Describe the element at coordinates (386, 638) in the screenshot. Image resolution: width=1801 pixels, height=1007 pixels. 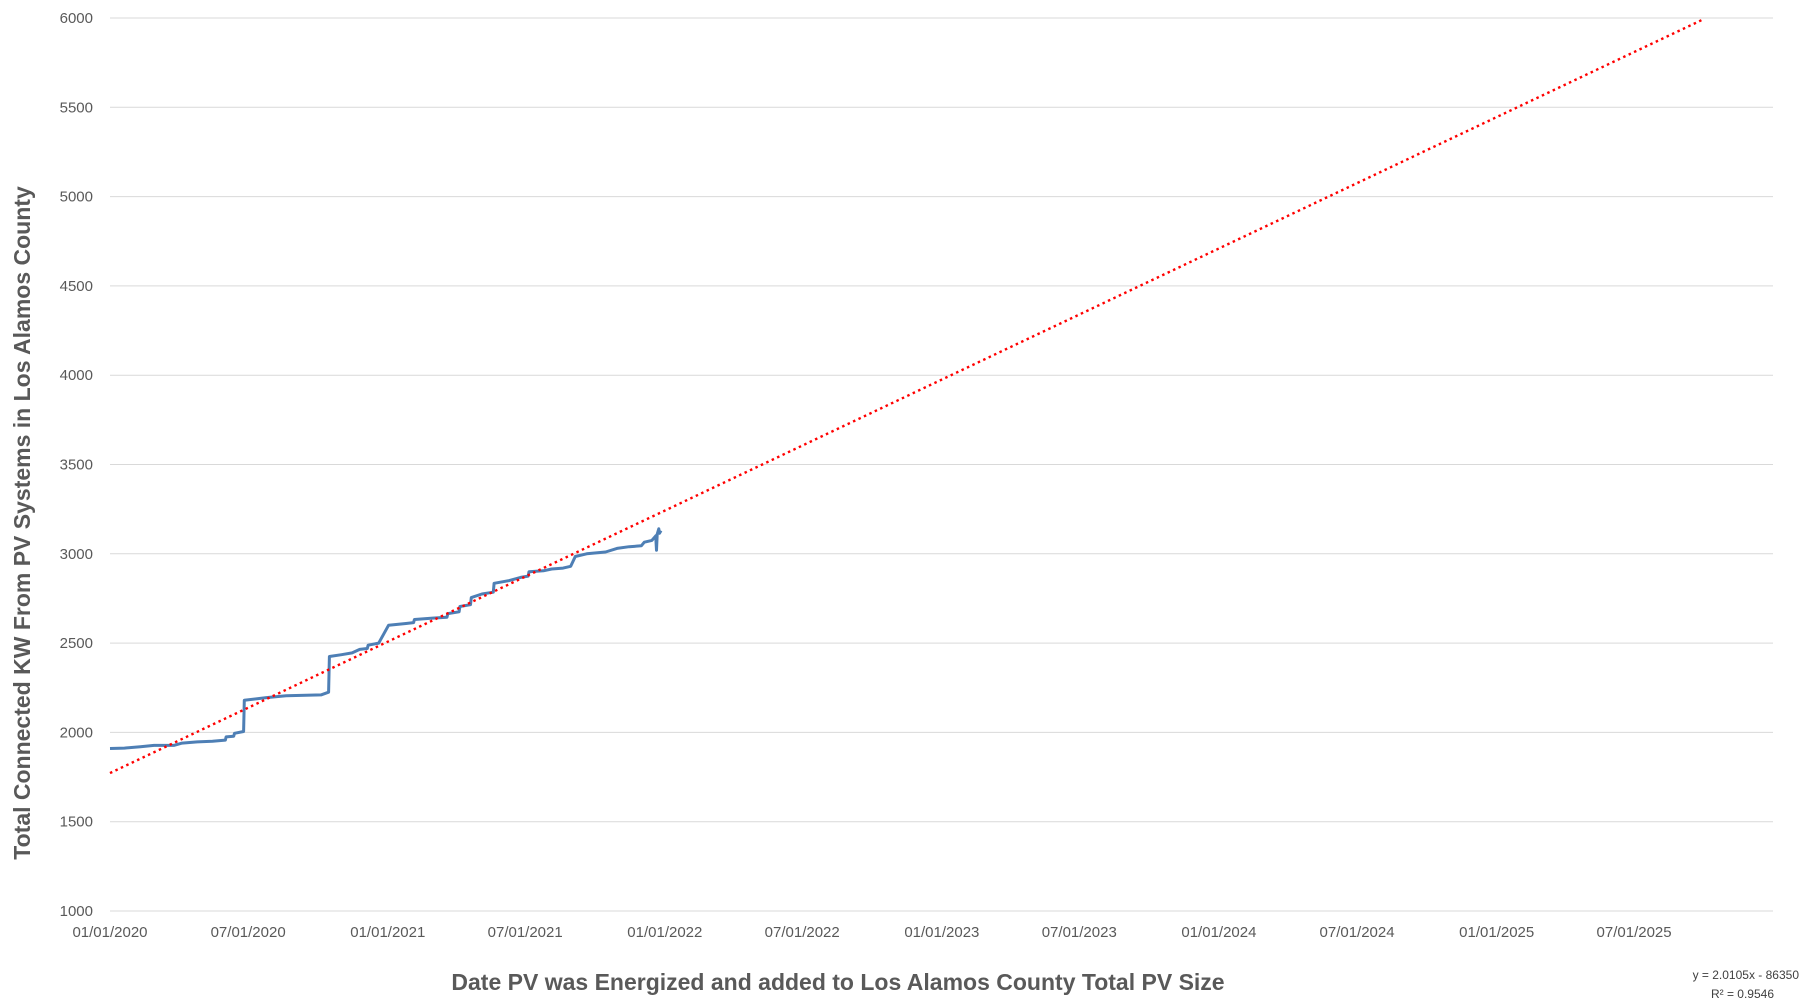
I see `data-series-line` at that location.